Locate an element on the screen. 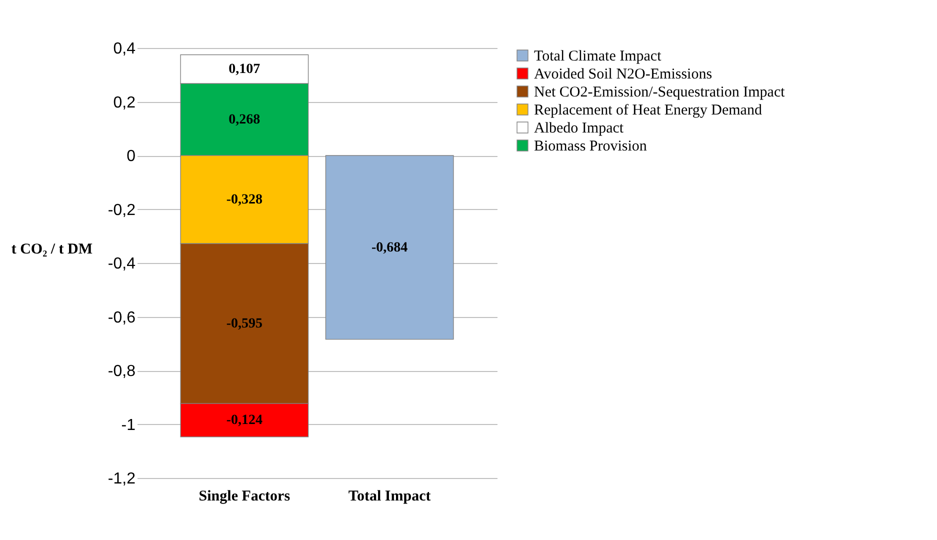  legend-label: Replacement of Heat Energy Demand is located at coordinates (648, 110).